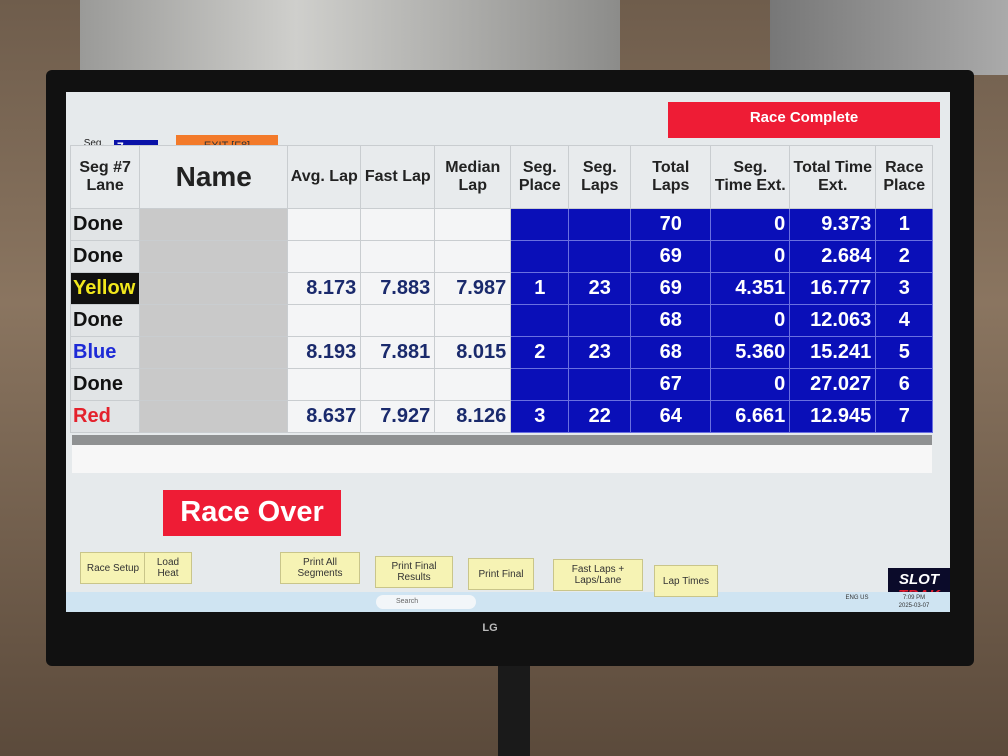 This screenshot has width=1008, height=756. I want to click on cell: 12.063, so click(833, 320).